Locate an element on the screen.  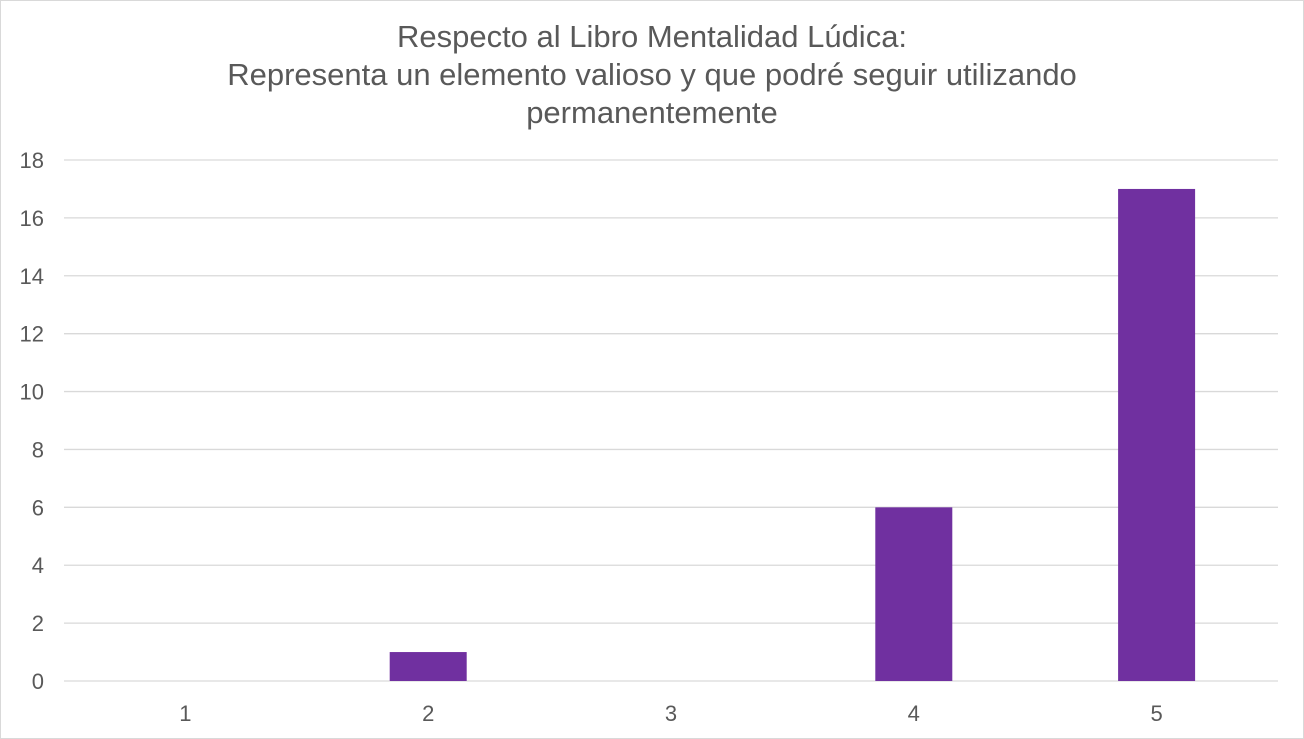
y-tick-label: 10 is located at coordinates (32, 392).